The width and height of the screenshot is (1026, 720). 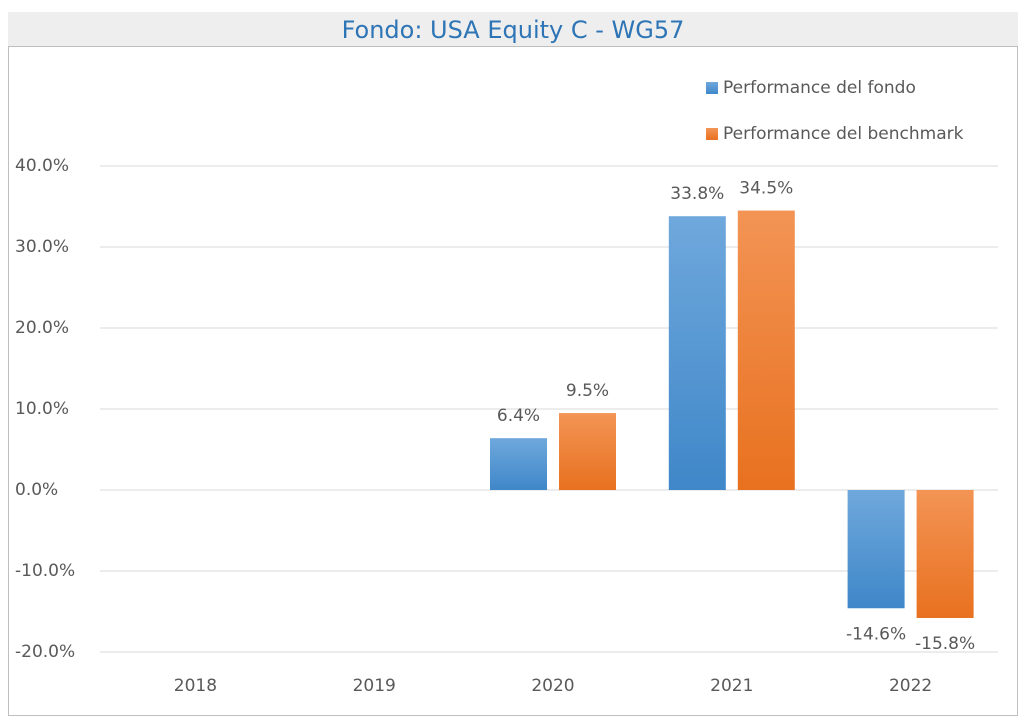 What do you see at coordinates (42, 409) in the screenshot?
I see `y-tick-label: 10.0%` at bounding box center [42, 409].